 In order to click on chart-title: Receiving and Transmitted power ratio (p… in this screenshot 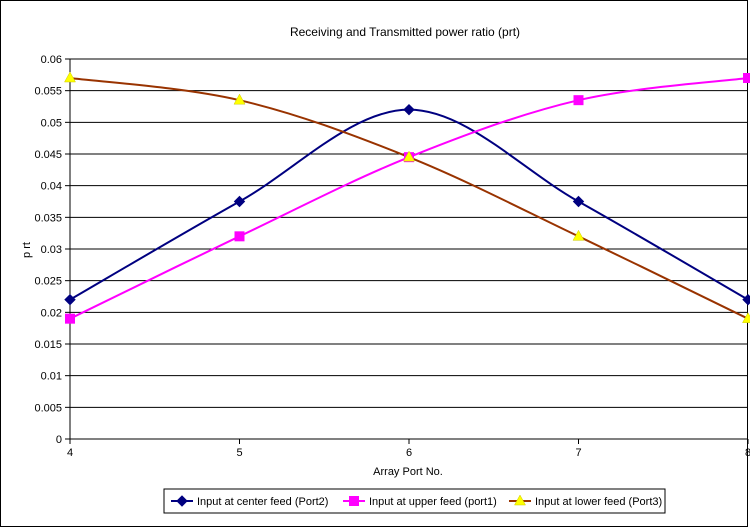, I will do `click(405, 32)`.